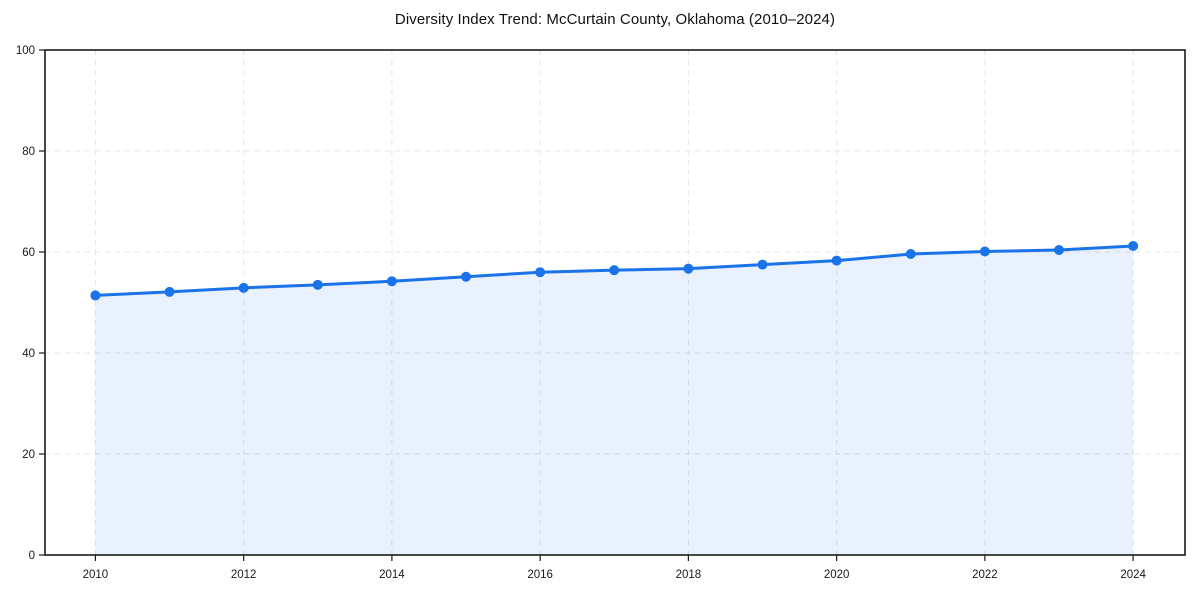 This screenshot has height=600, width=1200. What do you see at coordinates (392, 575) in the screenshot?
I see `x-tick-label: 2014` at bounding box center [392, 575].